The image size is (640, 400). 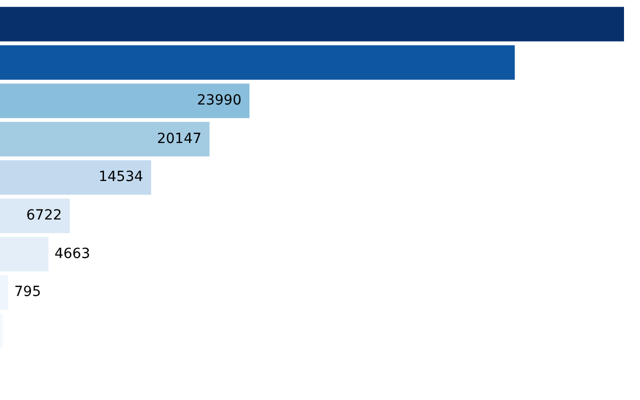 What do you see at coordinates (179, 138) in the screenshot?
I see `data-label: 20147` at bounding box center [179, 138].